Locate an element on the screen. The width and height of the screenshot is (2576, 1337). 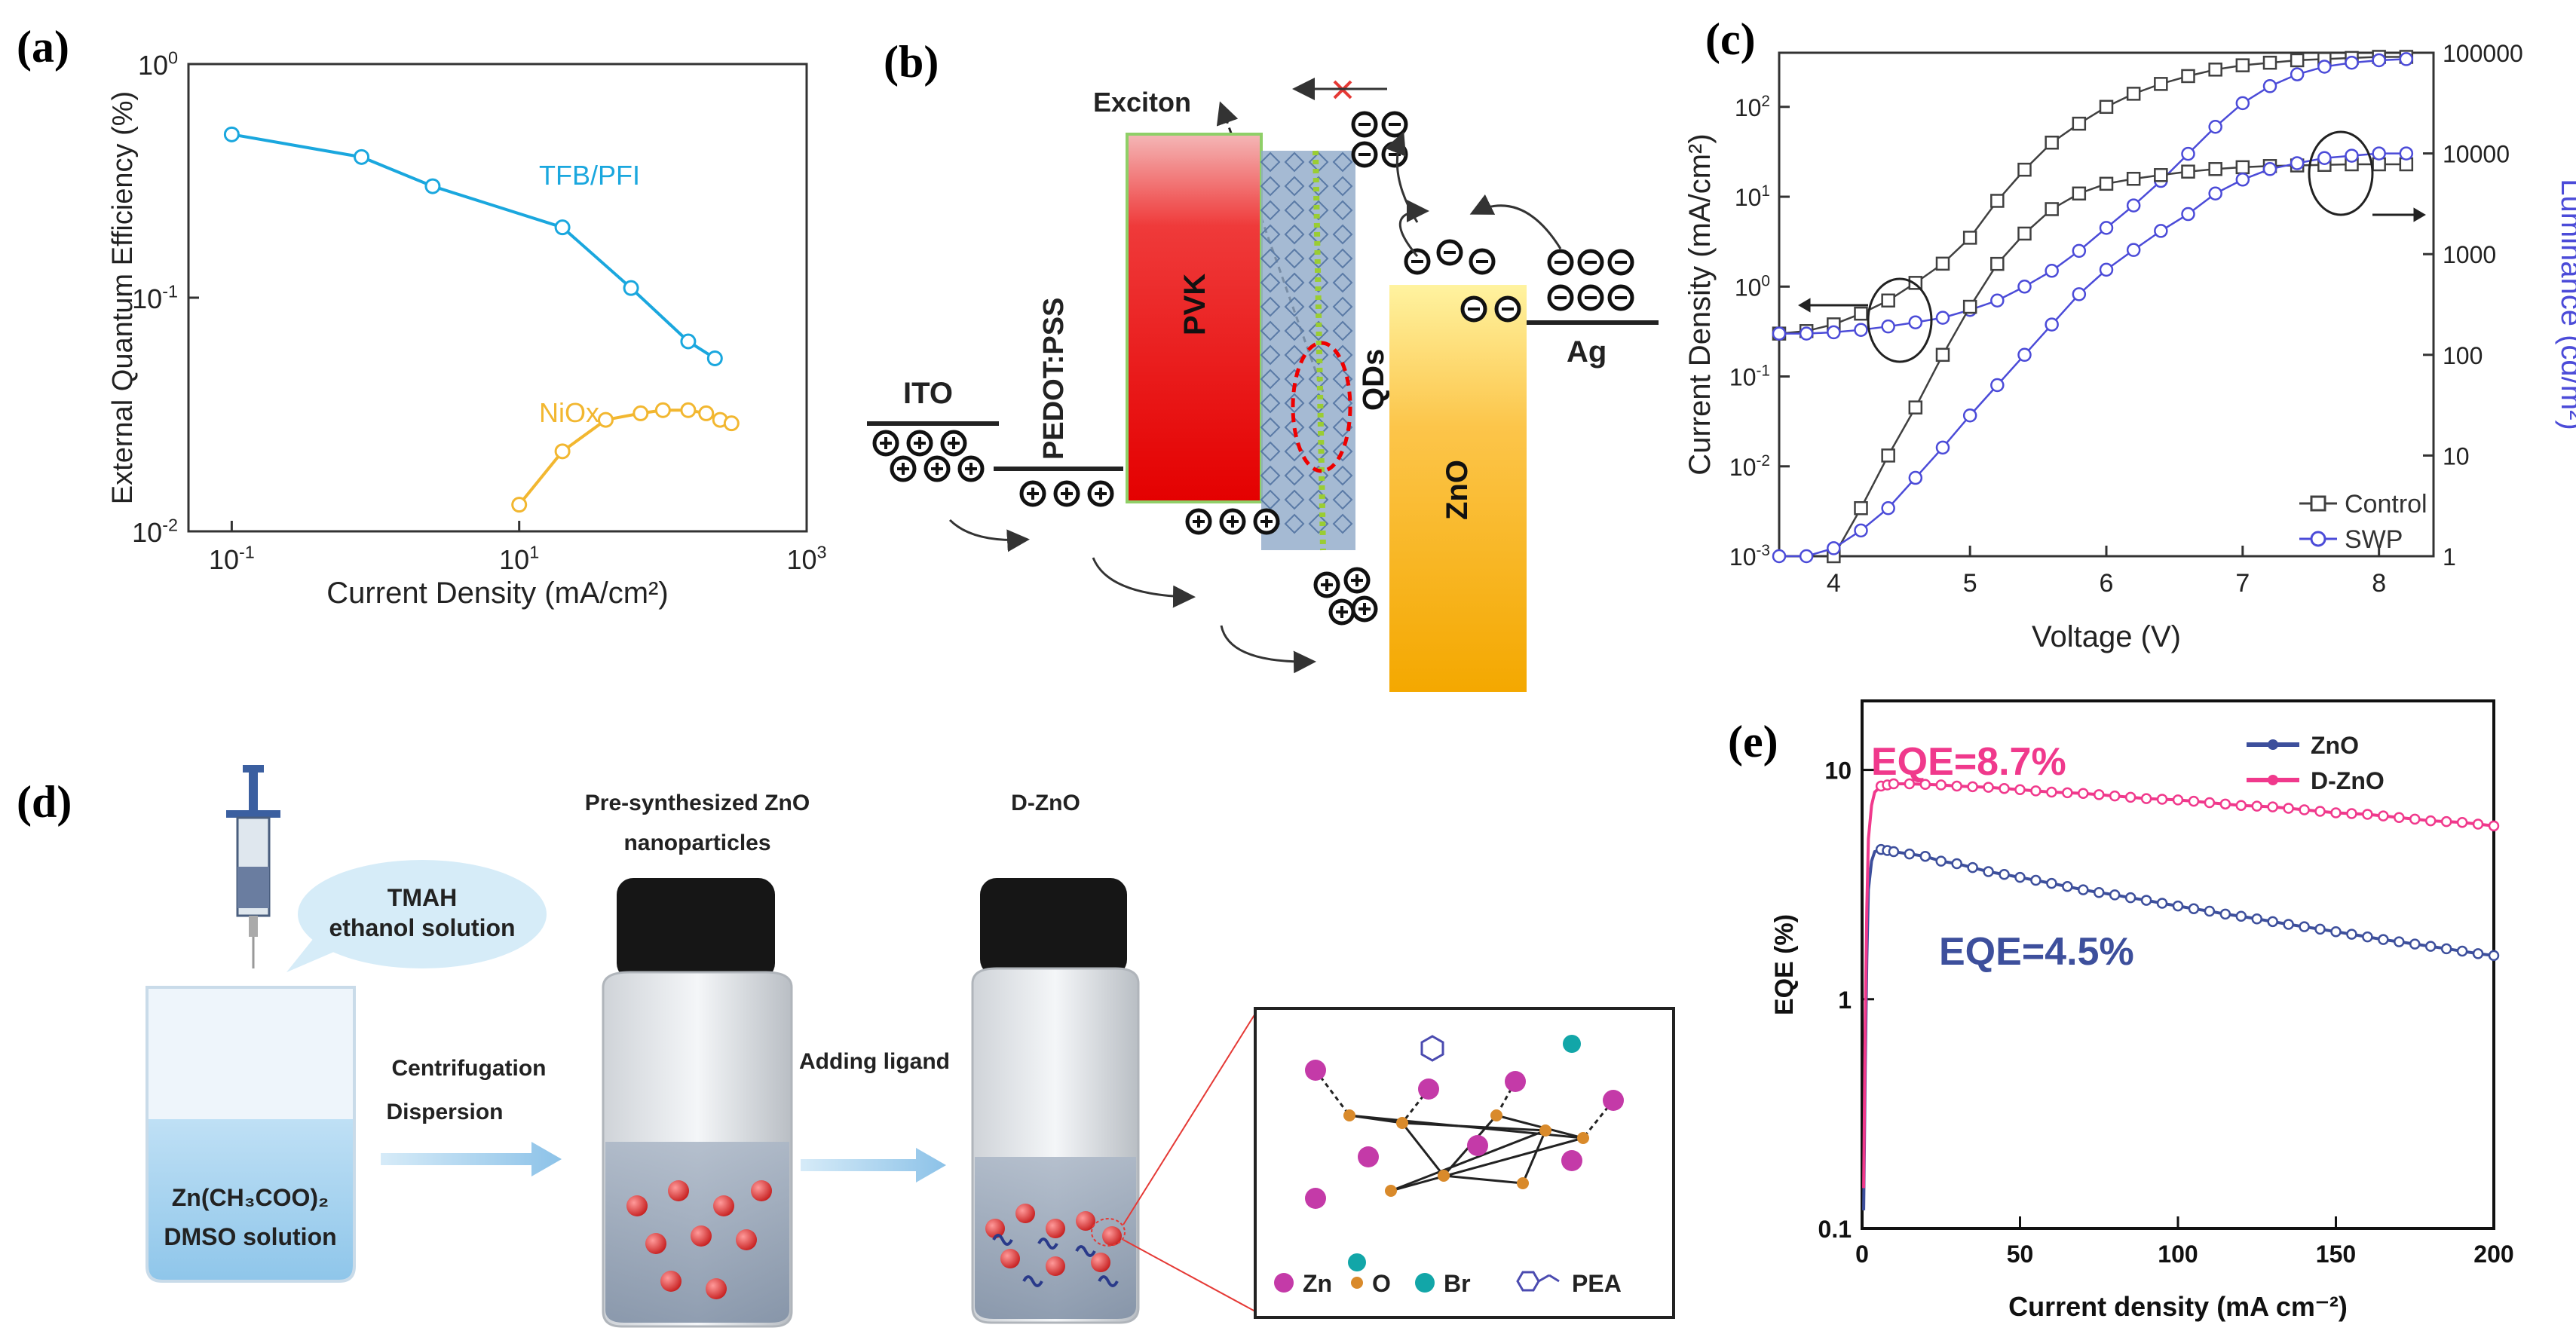
series-label-tfb: TFB/PFI is located at coordinates (589, 175).